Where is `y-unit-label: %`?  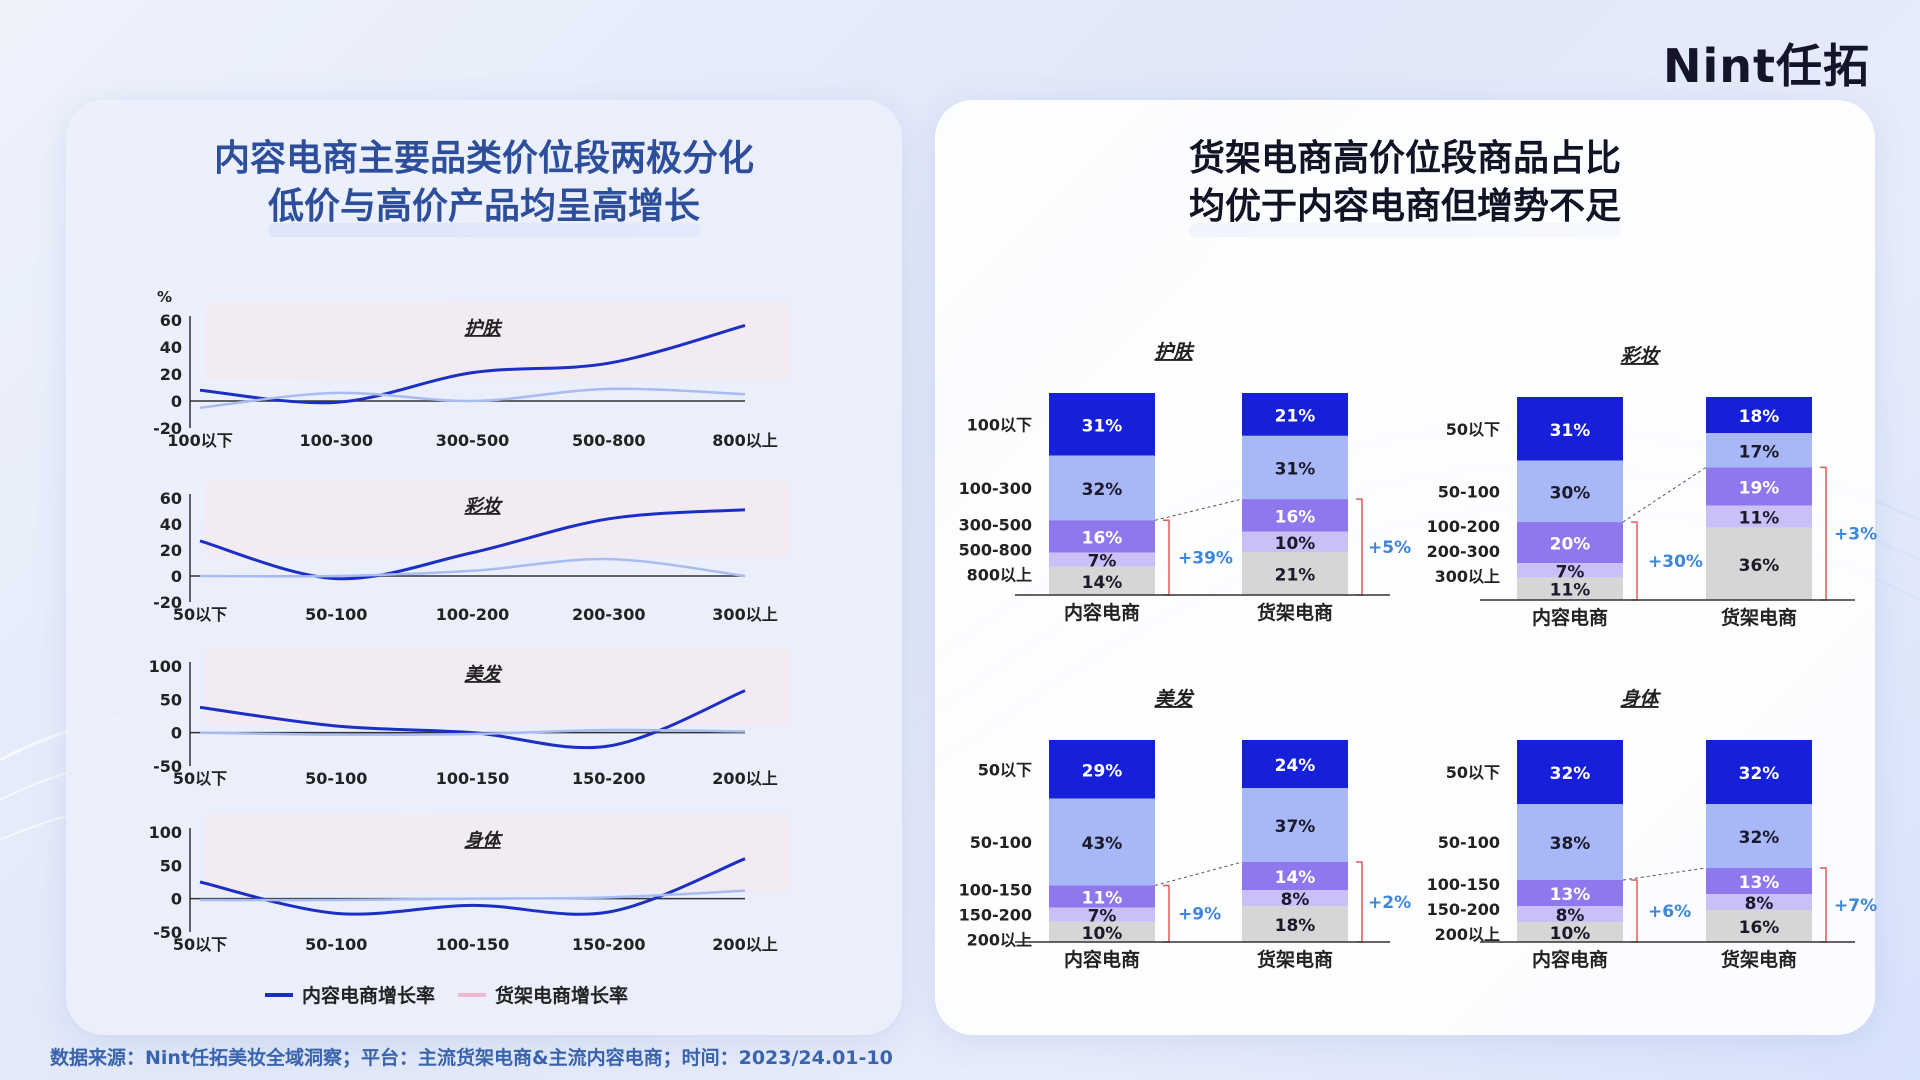 y-unit-label: % is located at coordinates (164, 297).